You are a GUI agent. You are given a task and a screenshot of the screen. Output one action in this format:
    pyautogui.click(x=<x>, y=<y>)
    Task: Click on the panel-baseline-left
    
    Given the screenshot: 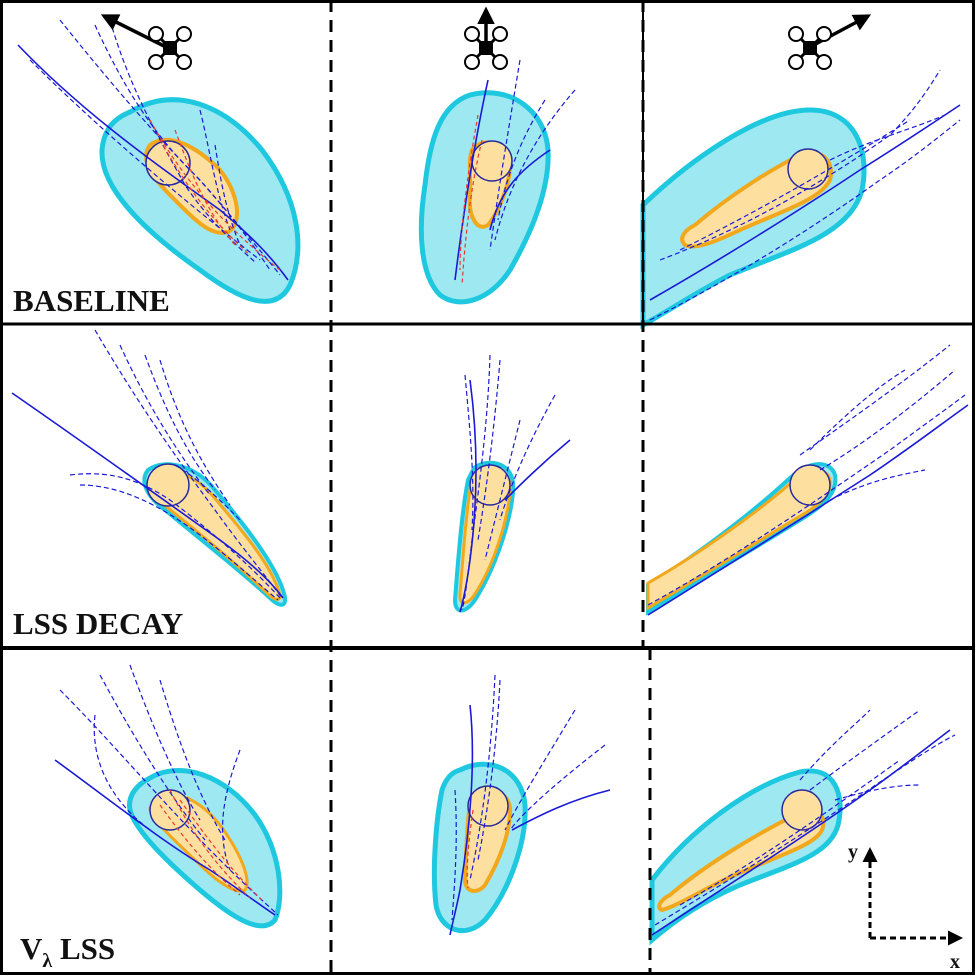 What is the action you would take?
    pyautogui.click(x=159, y=161)
    